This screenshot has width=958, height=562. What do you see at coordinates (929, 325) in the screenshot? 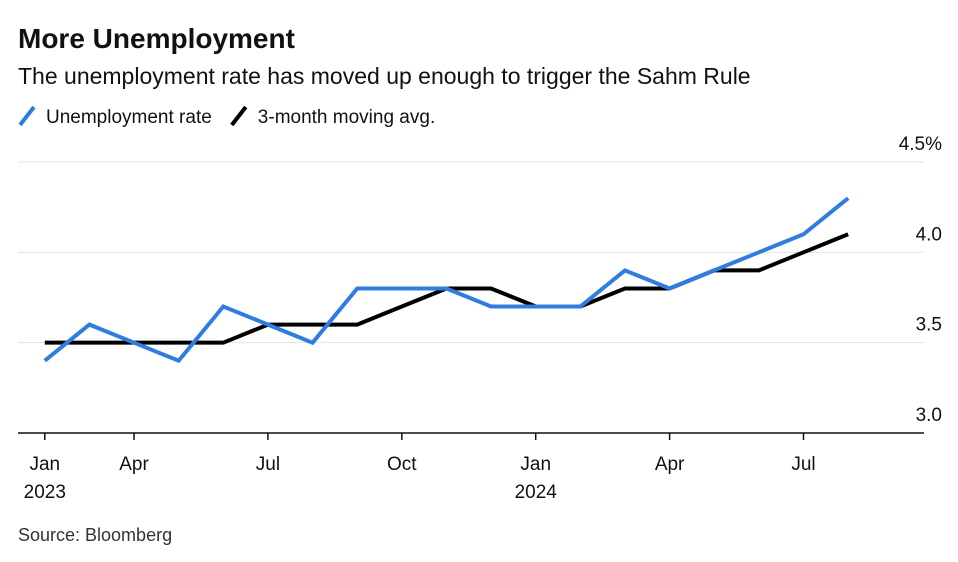
I see `y-tick-label: 3.5` at bounding box center [929, 325].